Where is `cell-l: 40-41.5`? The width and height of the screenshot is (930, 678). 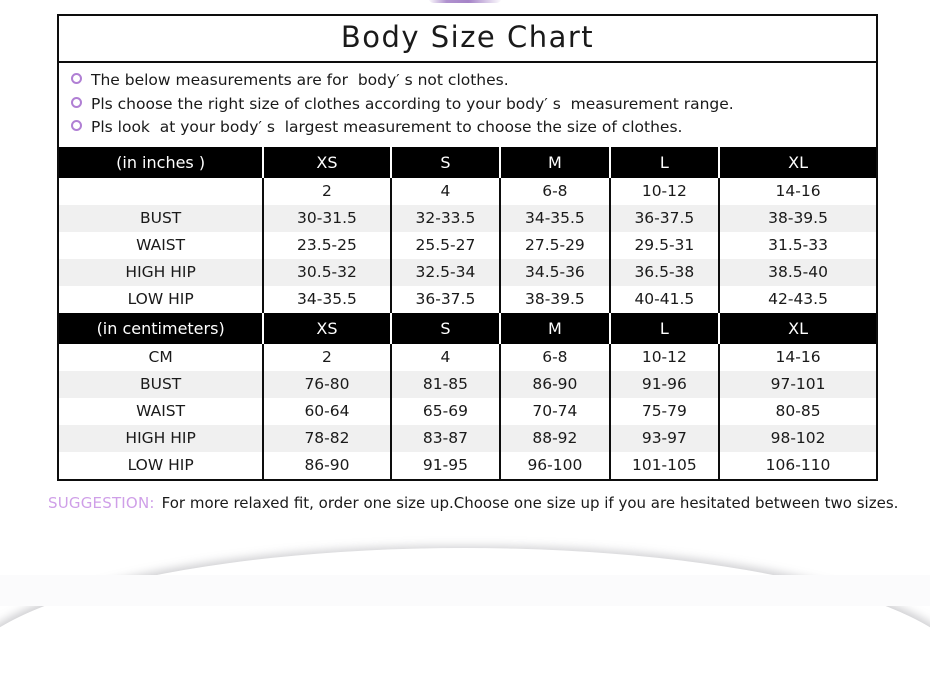 cell-l: 40-41.5 is located at coordinates (664, 299).